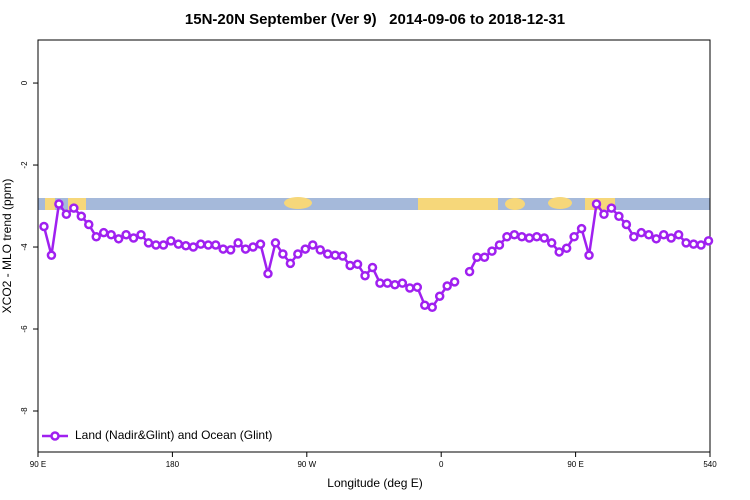  Describe the element at coordinates (55, 436) in the screenshot. I see `legend-marker` at that location.